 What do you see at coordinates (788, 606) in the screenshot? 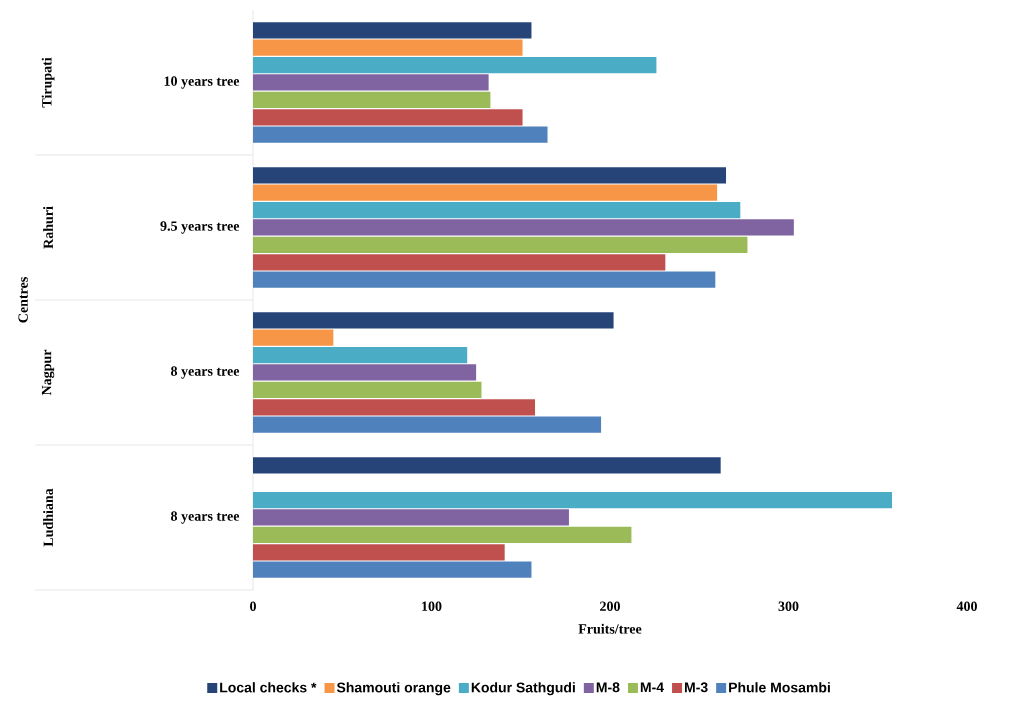
I see `x-tick-label: 300` at bounding box center [788, 606].